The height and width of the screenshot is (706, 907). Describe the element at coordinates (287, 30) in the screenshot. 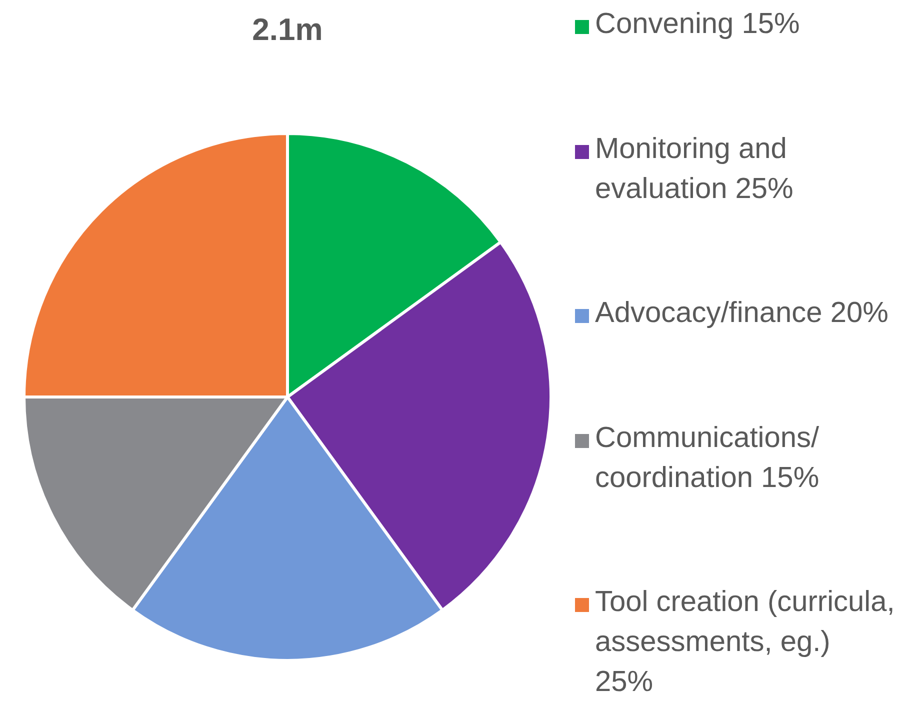

I see `chart-title: 2.1m` at that location.